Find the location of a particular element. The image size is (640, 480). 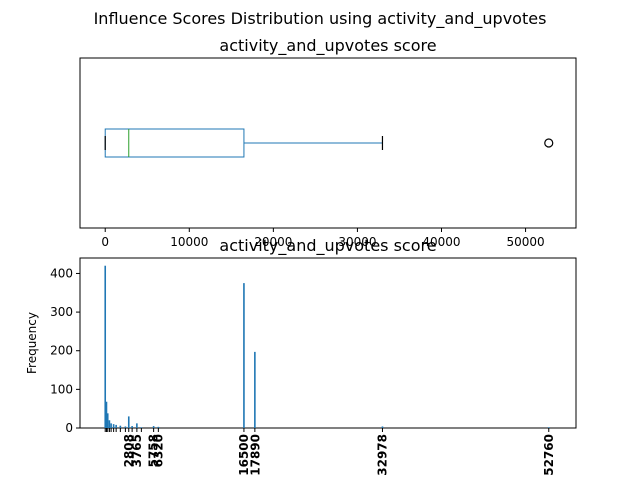

histogram-x-tick-label: 17890 is located at coordinates (256, 455).